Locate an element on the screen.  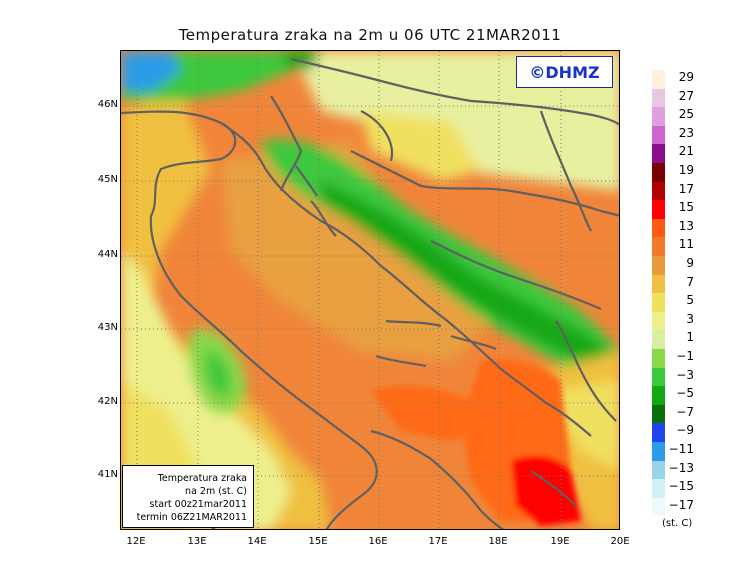
legend-row: 9 is located at coordinates (687, 265).